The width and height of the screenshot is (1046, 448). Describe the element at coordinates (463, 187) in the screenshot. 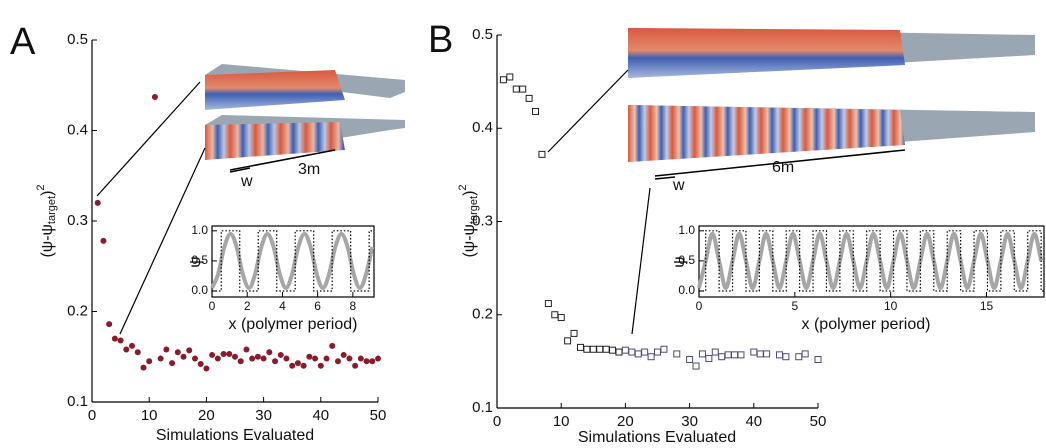

I see `y-label-sup: 2` at that location.